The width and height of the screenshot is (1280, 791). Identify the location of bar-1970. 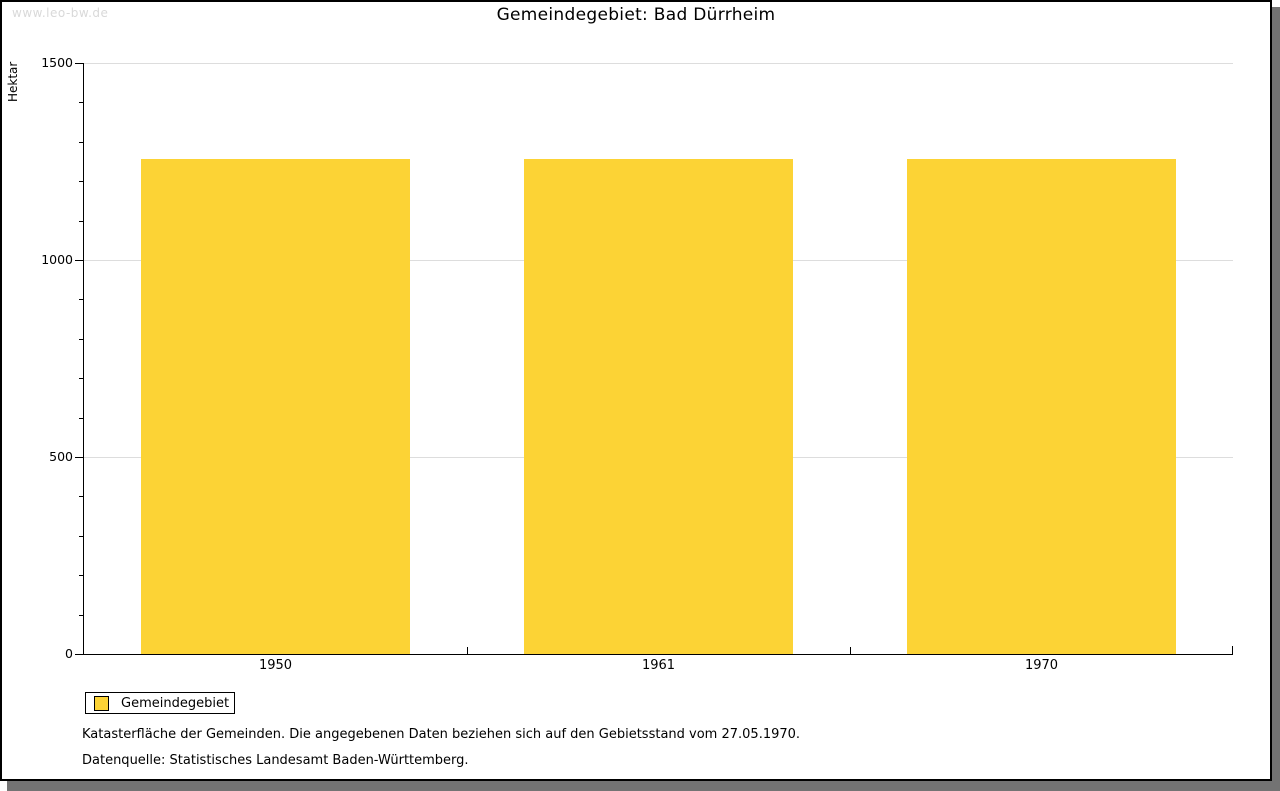
(1041, 406).